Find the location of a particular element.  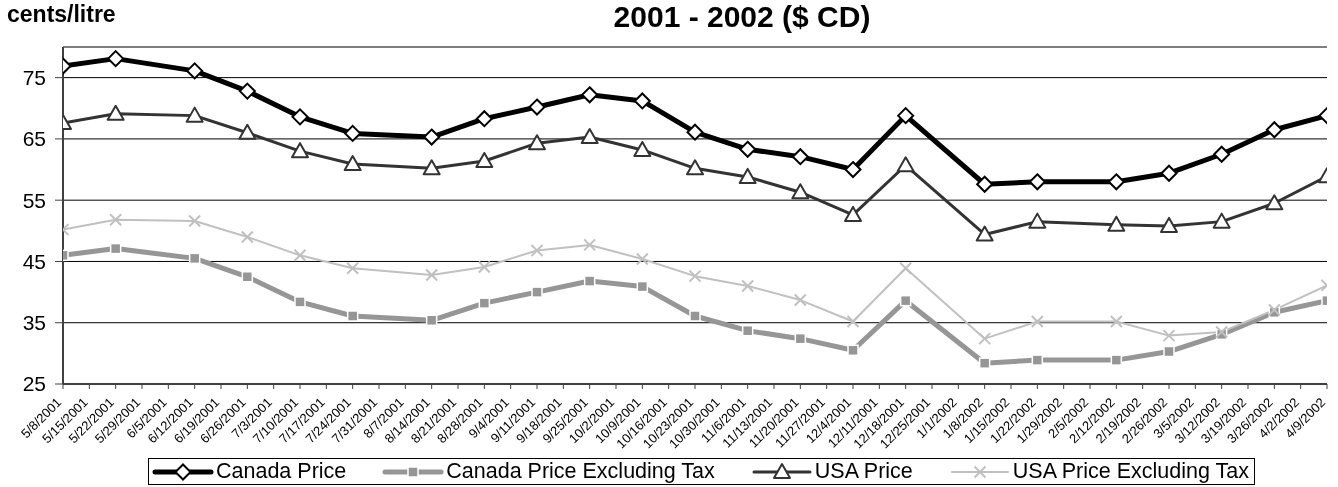

legend-label: Canada Price Excluding Tax is located at coordinates (580, 471).